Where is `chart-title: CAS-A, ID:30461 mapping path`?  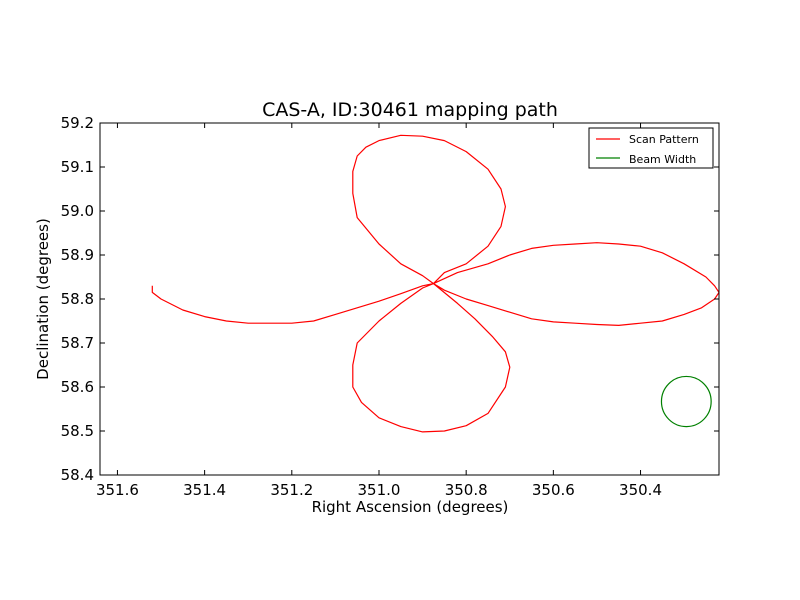
chart-title: CAS-A, ID:30461 mapping path is located at coordinates (410, 110).